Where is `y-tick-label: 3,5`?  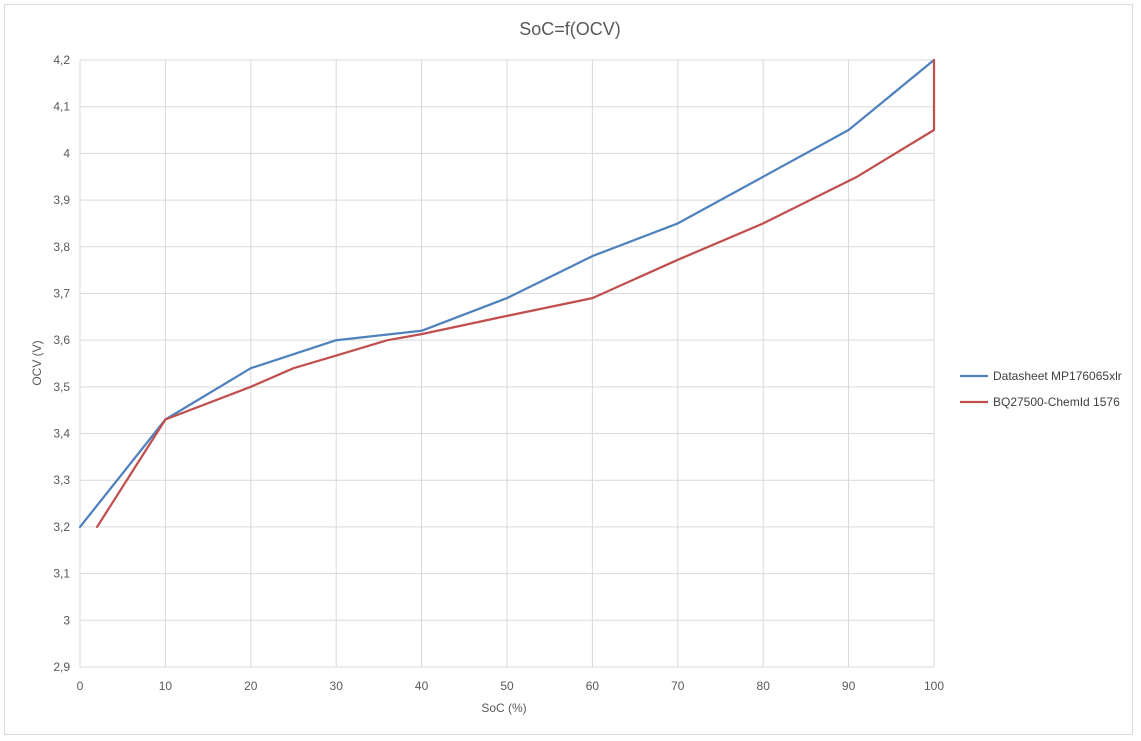 y-tick-label: 3,5 is located at coordinates (61, 387).